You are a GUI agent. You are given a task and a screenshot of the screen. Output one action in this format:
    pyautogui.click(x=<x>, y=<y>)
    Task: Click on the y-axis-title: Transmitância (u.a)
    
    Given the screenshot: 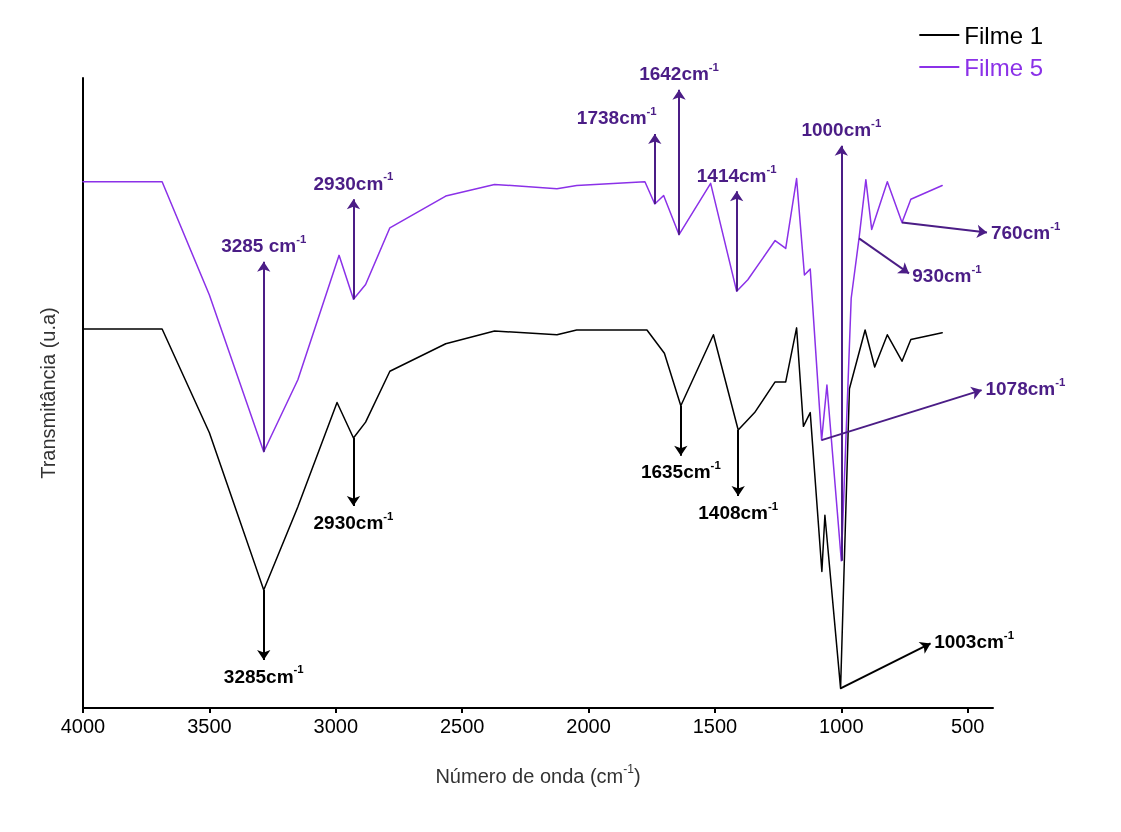 What is the action you would take?
    pyautogui.click(x=48, y=393)
    